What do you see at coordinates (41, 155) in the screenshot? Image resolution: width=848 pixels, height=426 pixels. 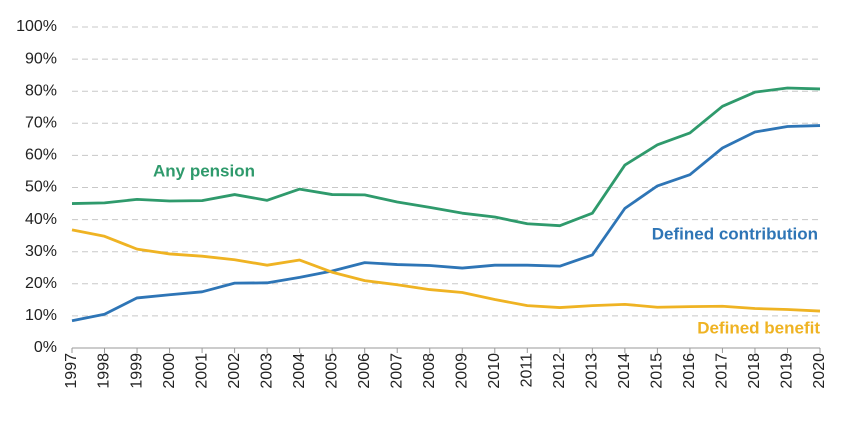 I see `y-tick-label: 60%` at bounding box center [41, 155].